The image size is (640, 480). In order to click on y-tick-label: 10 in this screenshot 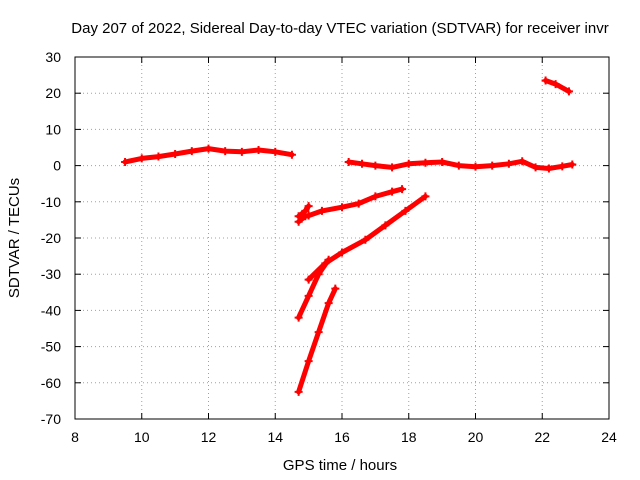, I will do `click(53, 129)`.